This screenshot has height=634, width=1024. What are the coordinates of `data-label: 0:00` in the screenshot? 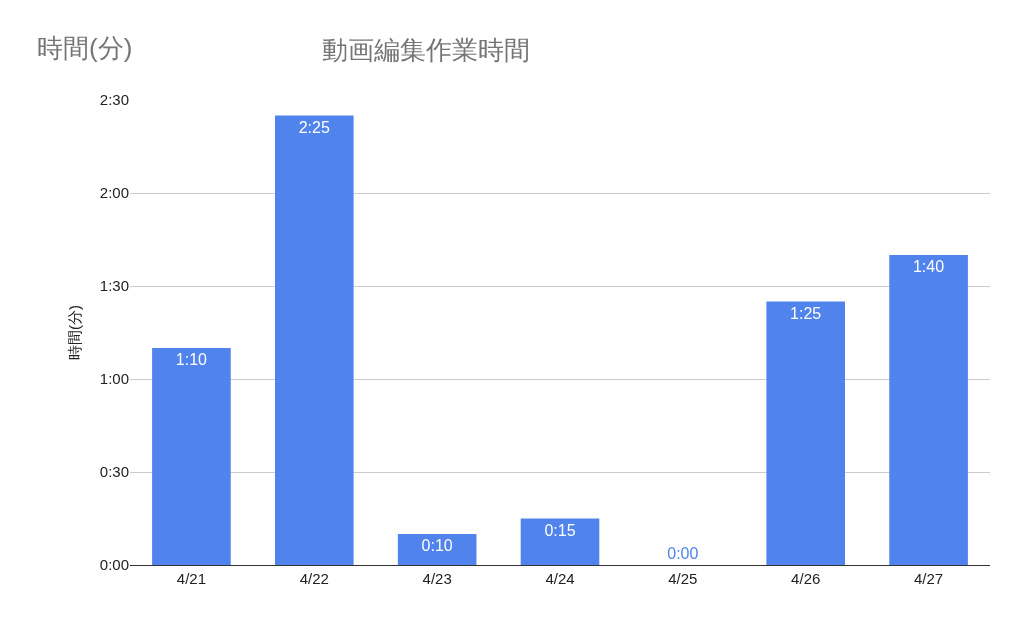 It's located at (683, 553).